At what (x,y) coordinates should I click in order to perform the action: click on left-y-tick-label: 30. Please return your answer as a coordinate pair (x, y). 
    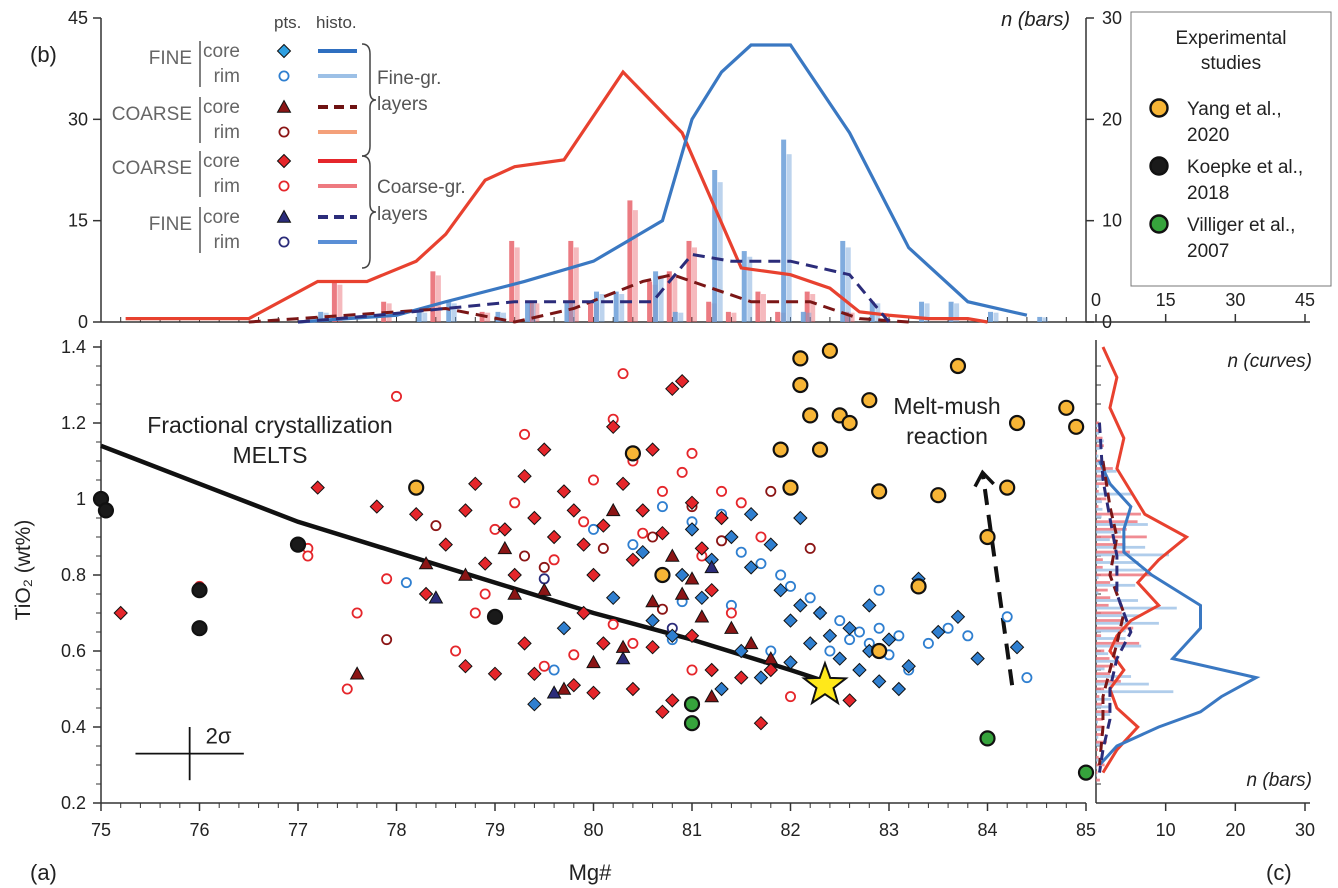
    Looking at the image, I should click on (78, 119).